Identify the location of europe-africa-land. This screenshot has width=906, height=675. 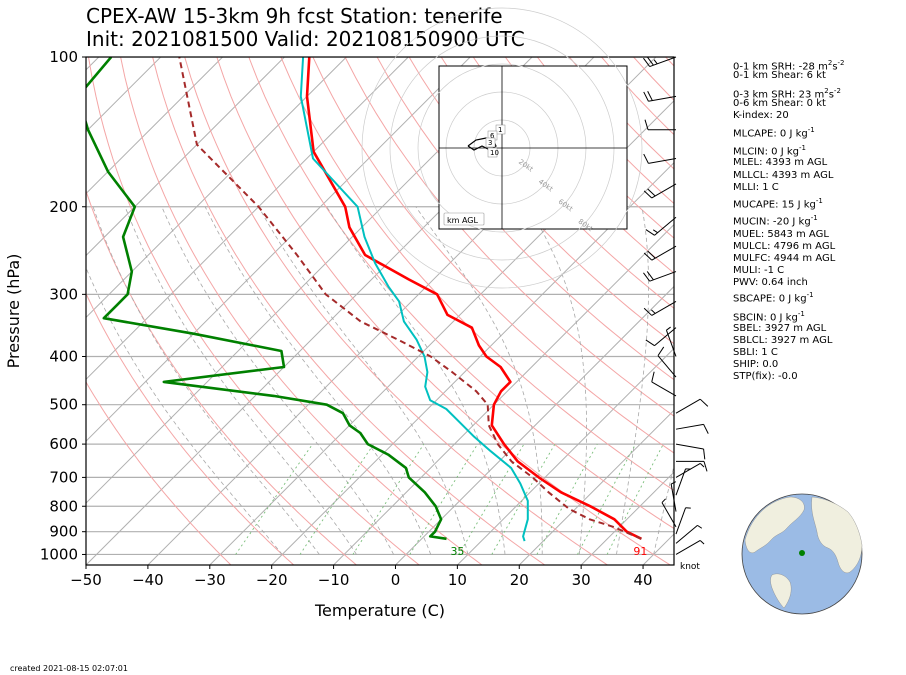
(837, 535).